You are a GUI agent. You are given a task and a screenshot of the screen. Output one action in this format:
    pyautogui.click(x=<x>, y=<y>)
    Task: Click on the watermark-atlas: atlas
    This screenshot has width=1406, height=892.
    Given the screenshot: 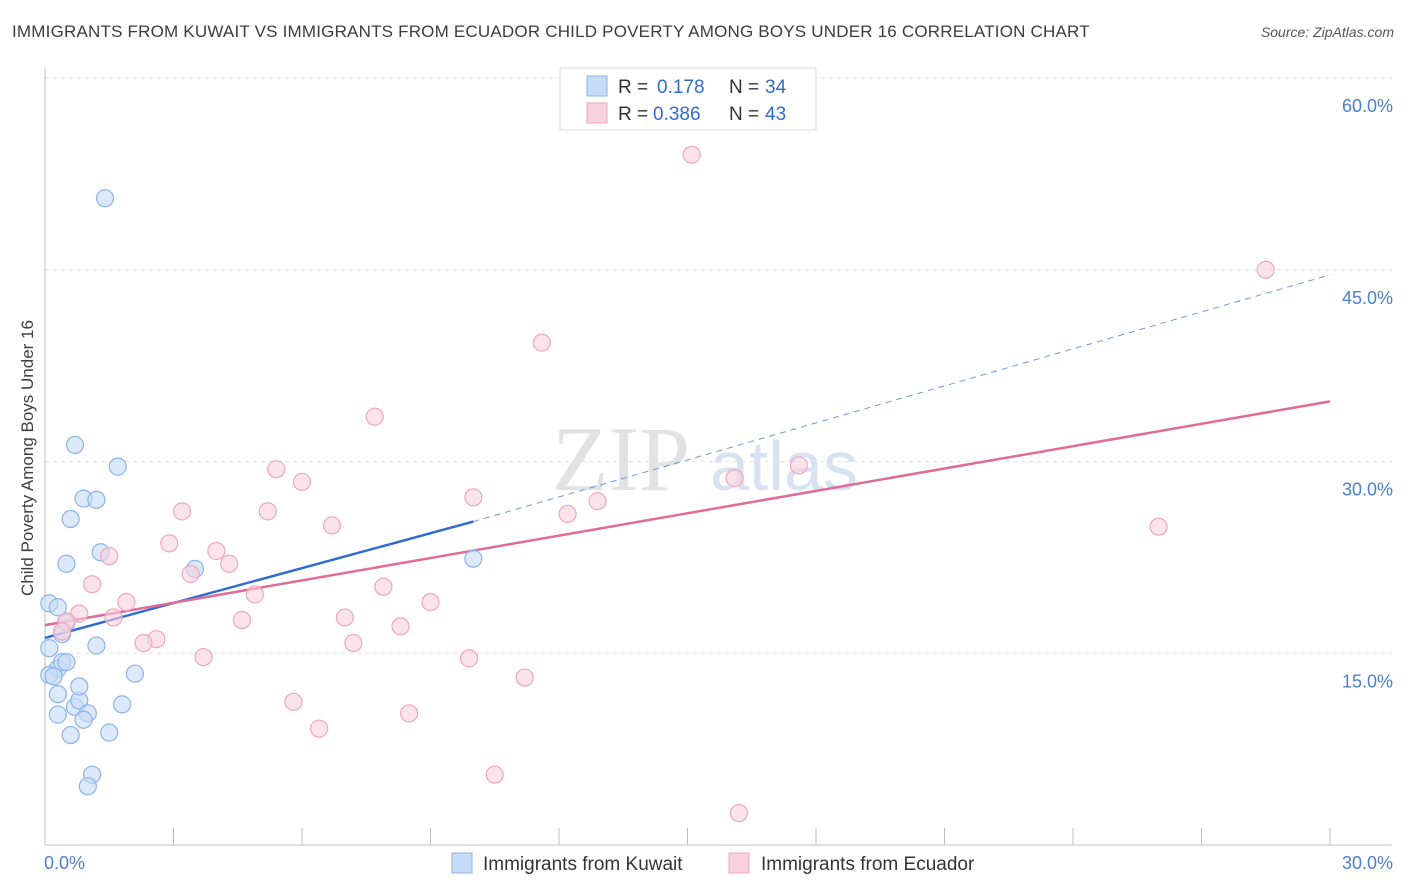 What is the action you would take?
    pyautogui.click(x=784, y=466)
    